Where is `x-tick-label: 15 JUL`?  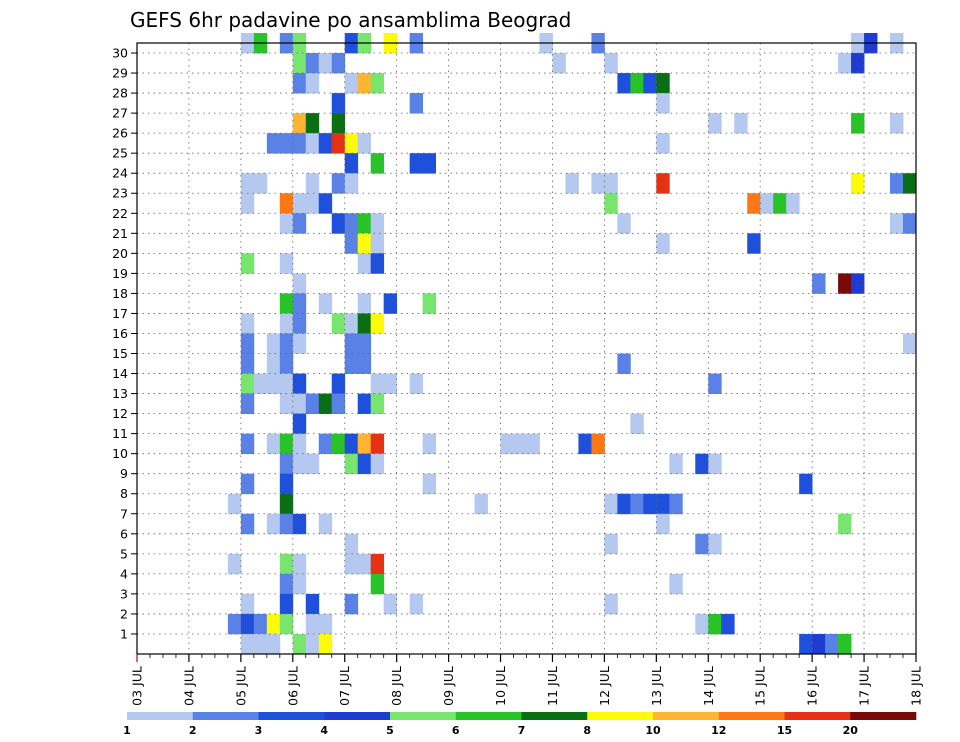
x-tick-label: 15 JUL is located at coordinates (760, 686).